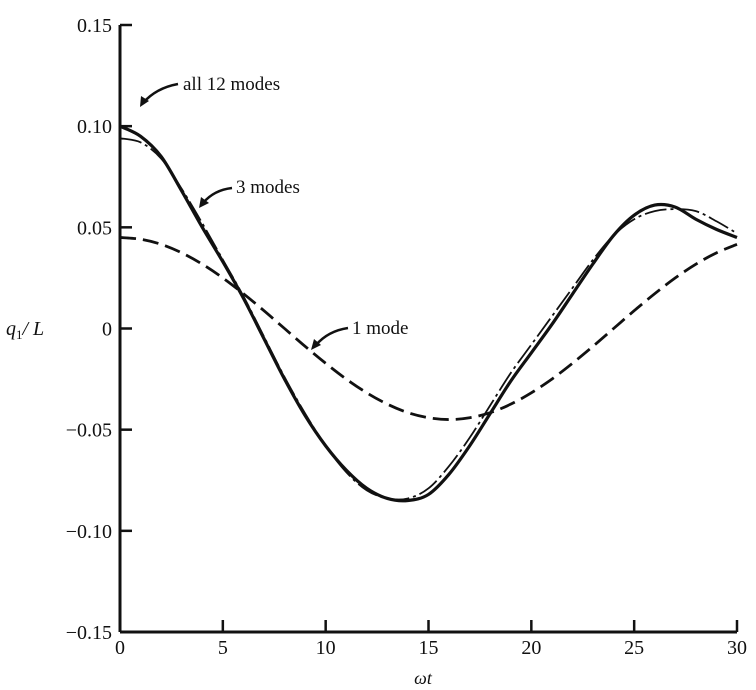 The height and width of the screenshot is (690, 756). I want to click on arrowhead-all-12-modes, so click(144, 101).